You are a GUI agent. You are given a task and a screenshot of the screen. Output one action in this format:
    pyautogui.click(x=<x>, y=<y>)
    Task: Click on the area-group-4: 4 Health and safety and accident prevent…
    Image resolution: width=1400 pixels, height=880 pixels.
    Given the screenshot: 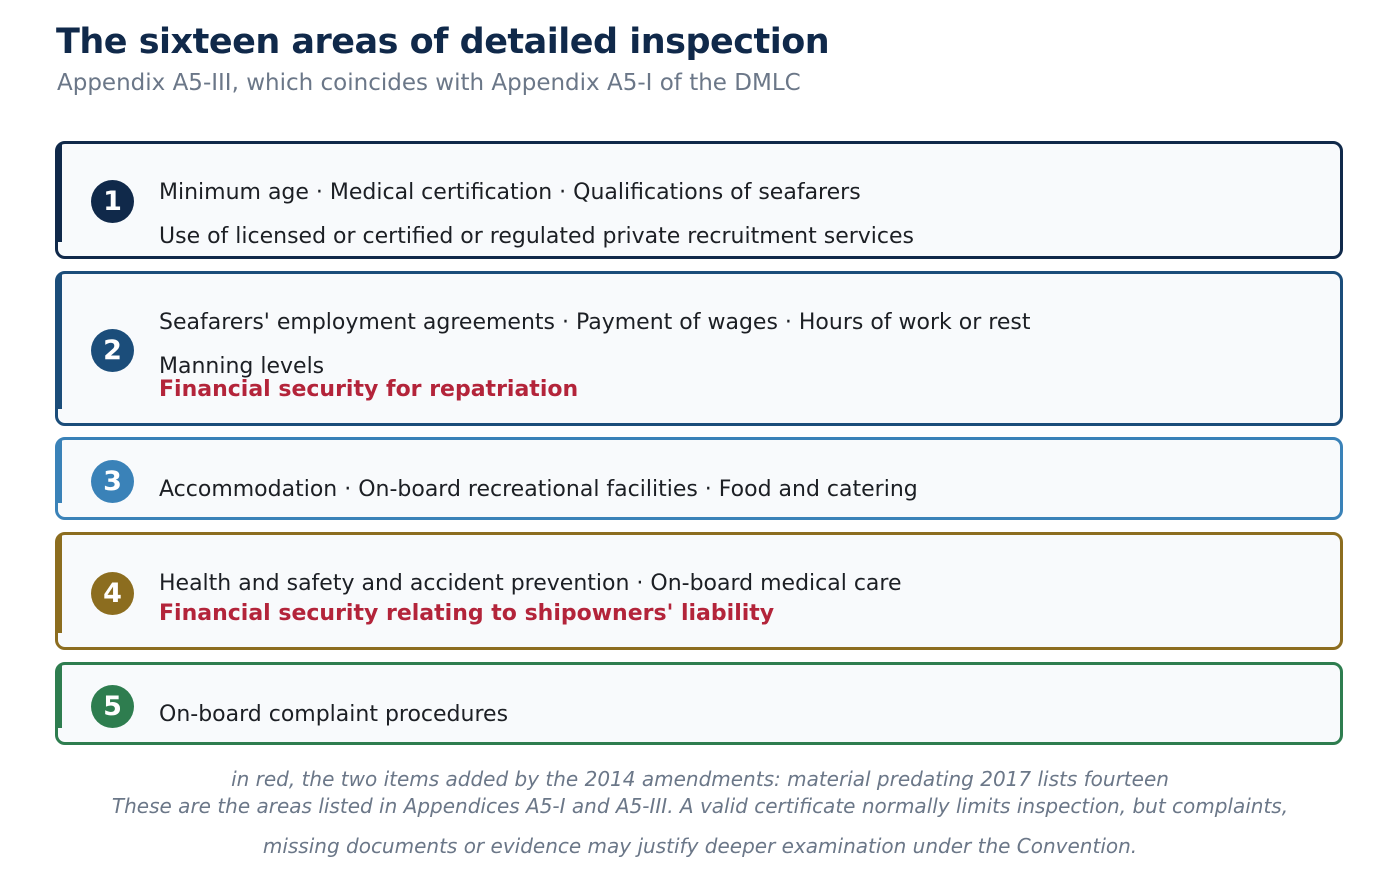 What is the action you would take?
    pyautogui.click(x=699, y=591)
    